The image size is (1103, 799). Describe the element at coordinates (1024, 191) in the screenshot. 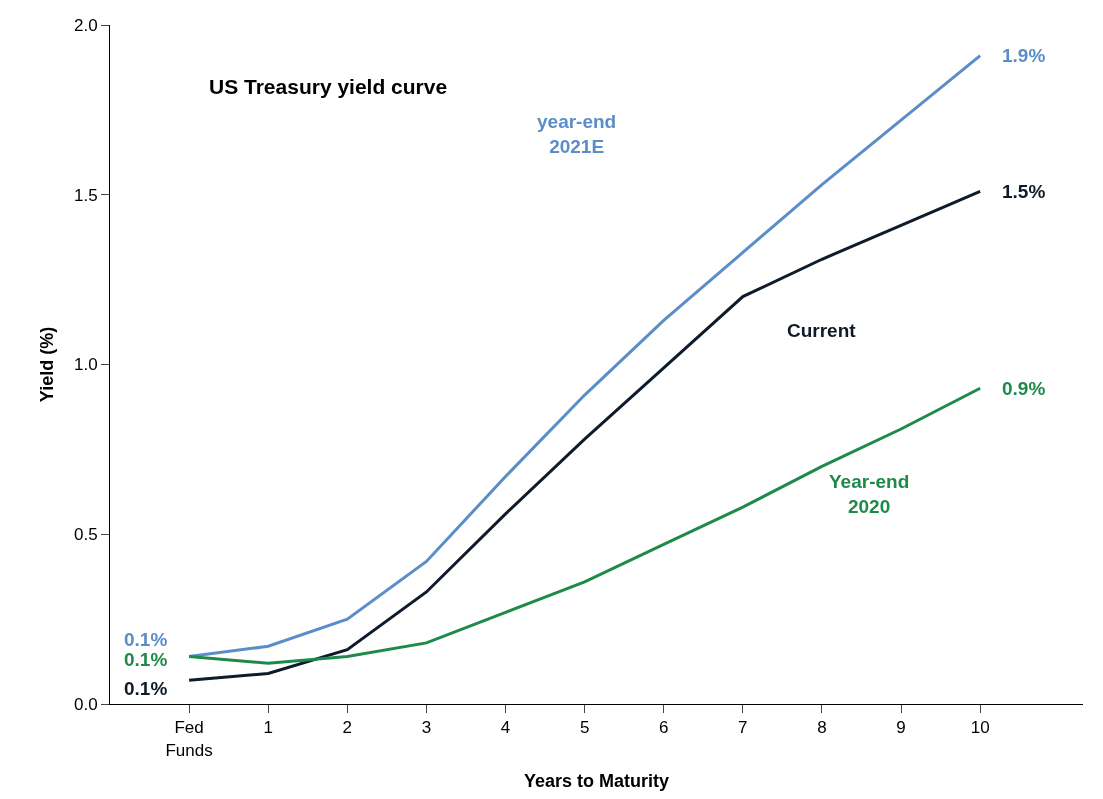

I see `data-label: 1.5%` at that location.